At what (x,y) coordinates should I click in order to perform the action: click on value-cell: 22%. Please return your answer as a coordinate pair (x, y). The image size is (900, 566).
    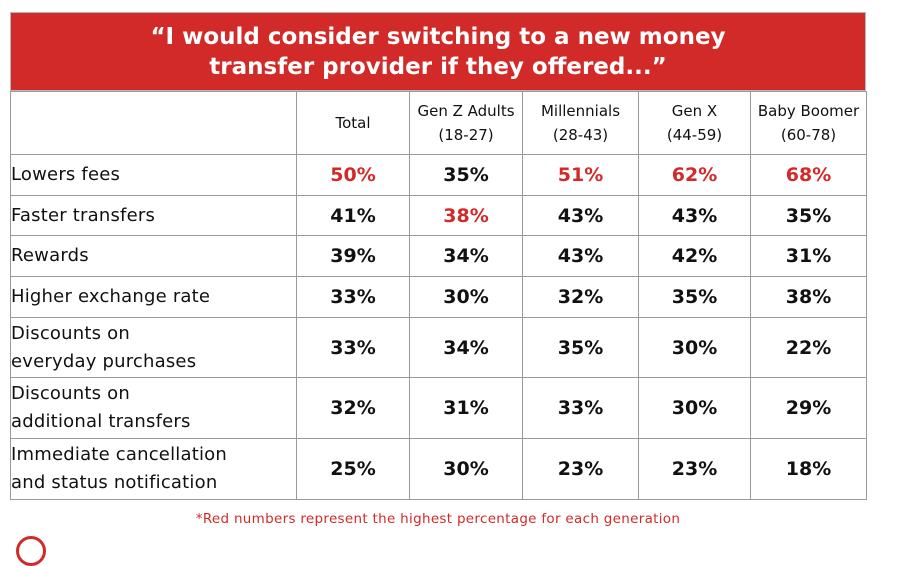
    Looking at the image, I should click on (808, 347).